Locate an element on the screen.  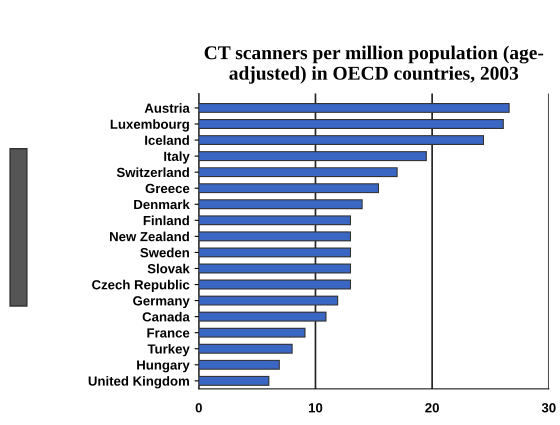
y-tick-label: Finland is located at coordinates (166, 221).